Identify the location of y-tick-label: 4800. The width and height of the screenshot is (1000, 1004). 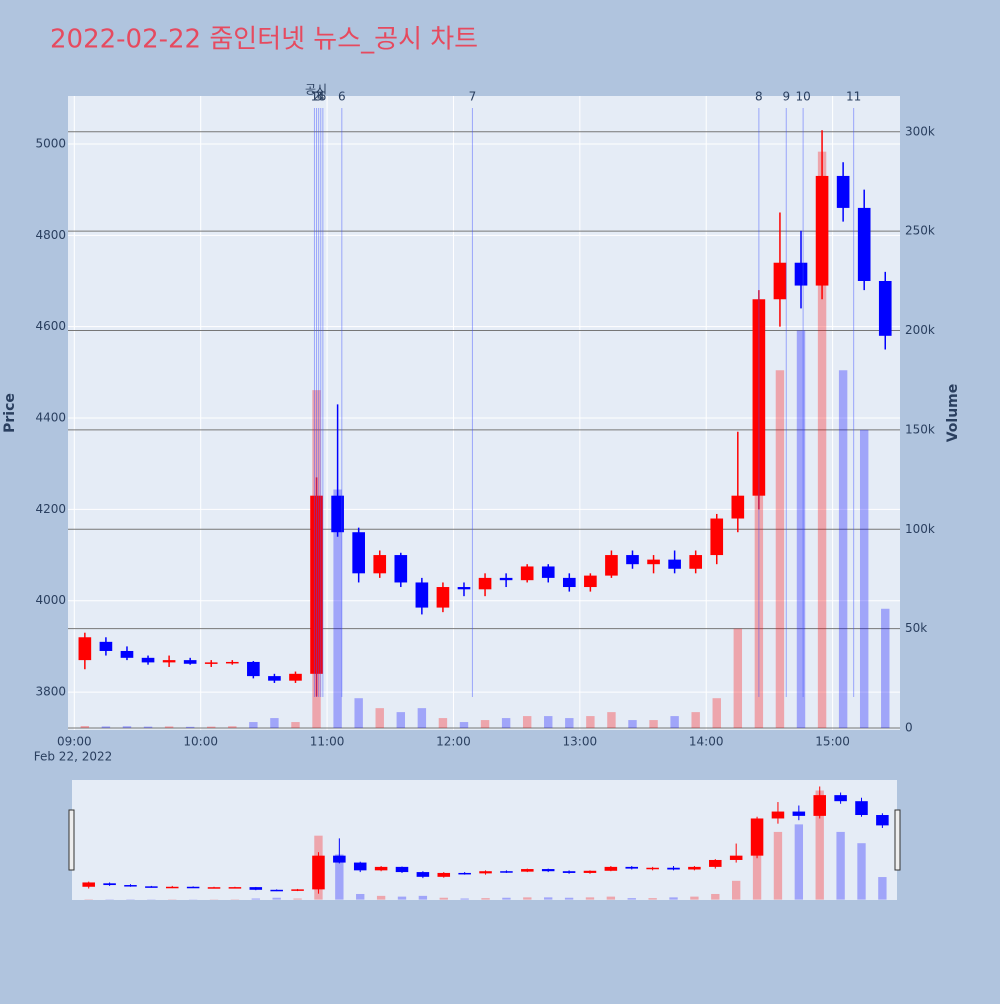
(50, 235).